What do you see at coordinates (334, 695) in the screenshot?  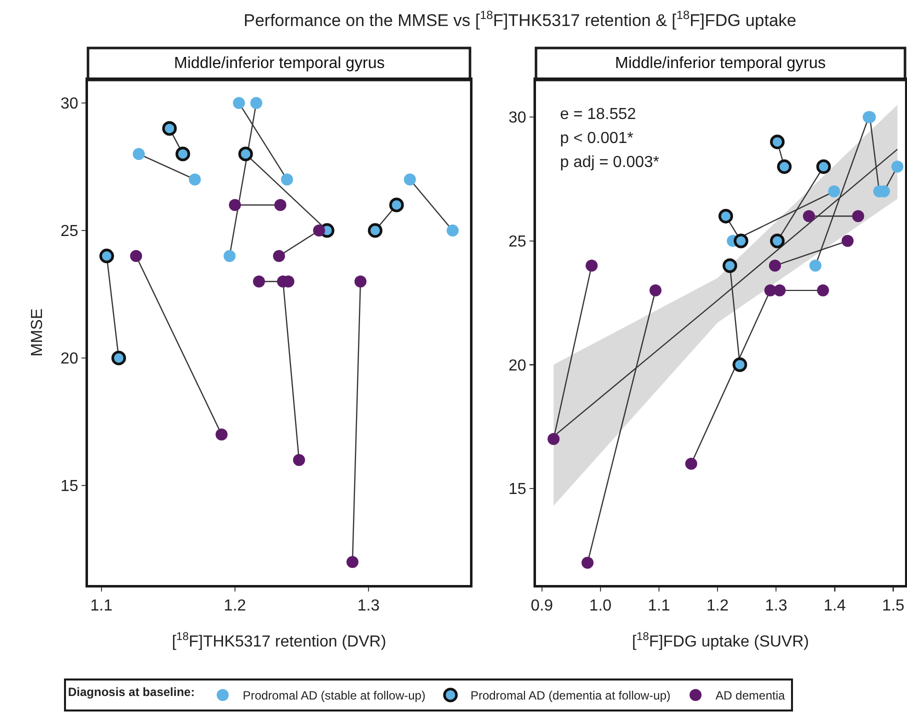 I see `legend-label: Prodromal AD (stable at follow-up)` at bounding box center [334, 695].